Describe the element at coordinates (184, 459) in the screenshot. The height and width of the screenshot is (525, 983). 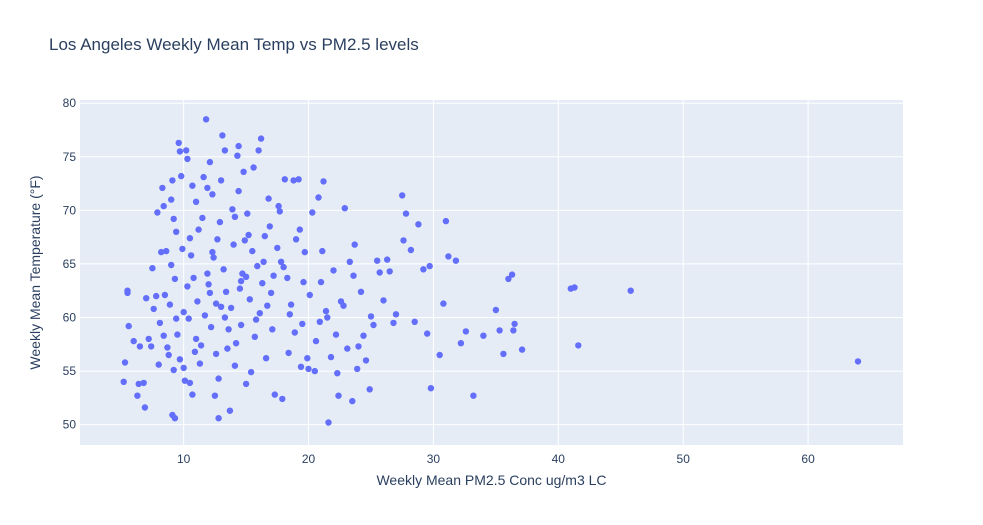
I see `x-tick-label: 10` at that location.